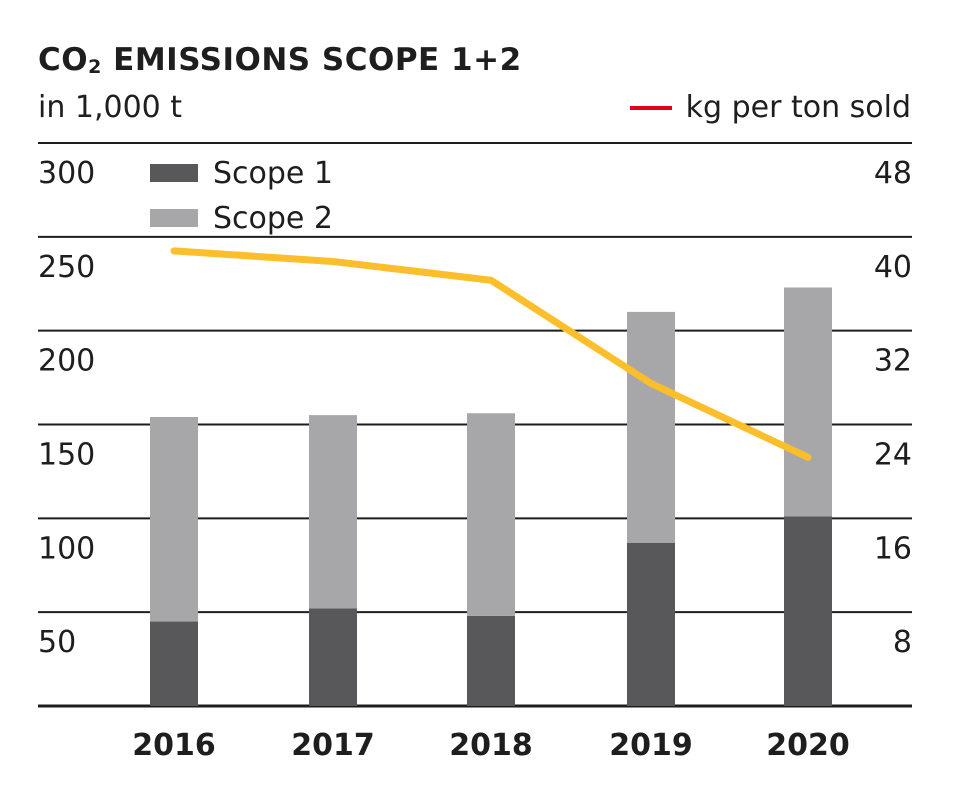  Describe the element at coordinates (333, 745) in the screenshot. I see `x-tick-label: 2017` at that location.